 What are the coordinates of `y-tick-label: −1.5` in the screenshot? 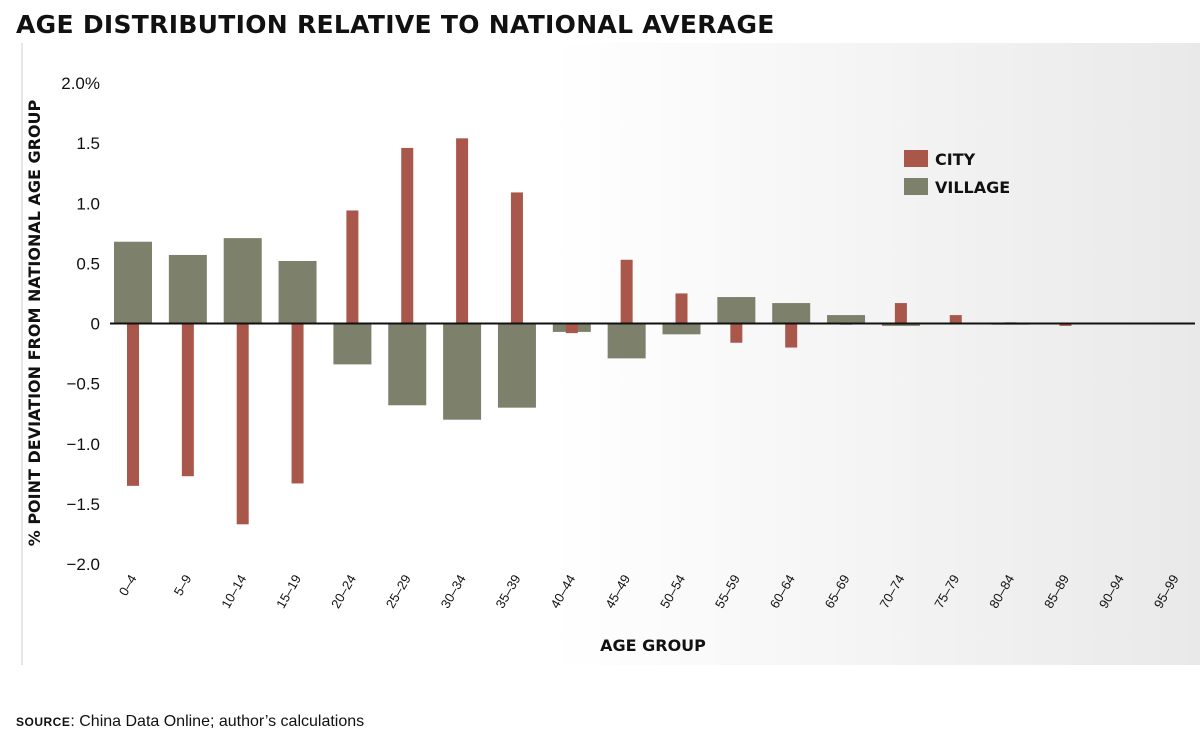 It's located at (83, 504).